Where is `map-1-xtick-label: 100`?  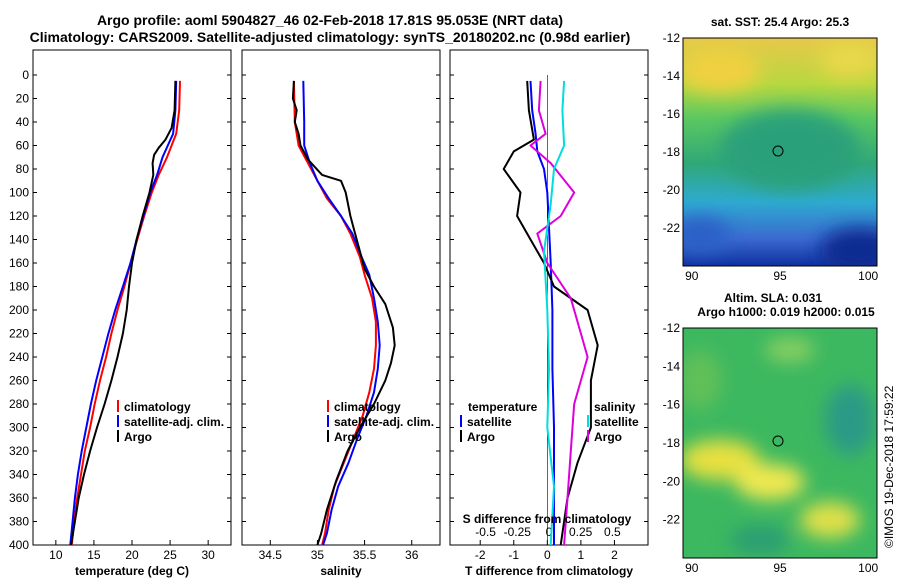 map-1-xtick-label: 100 is located at coordinates (868, 568).